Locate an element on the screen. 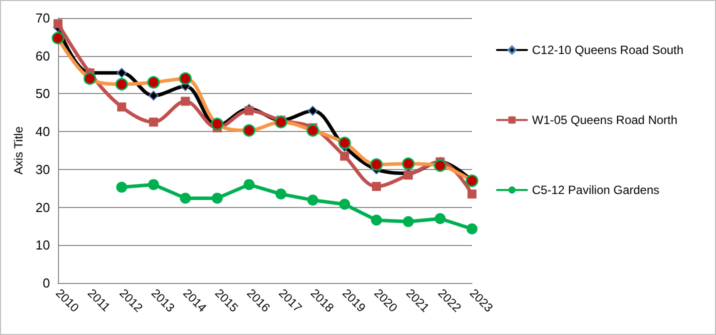 Image resolution: width=716 pixels, height=335 pixels. legend-label: C5-12 Pavilion Gardens is located at coordinates (596, 190).